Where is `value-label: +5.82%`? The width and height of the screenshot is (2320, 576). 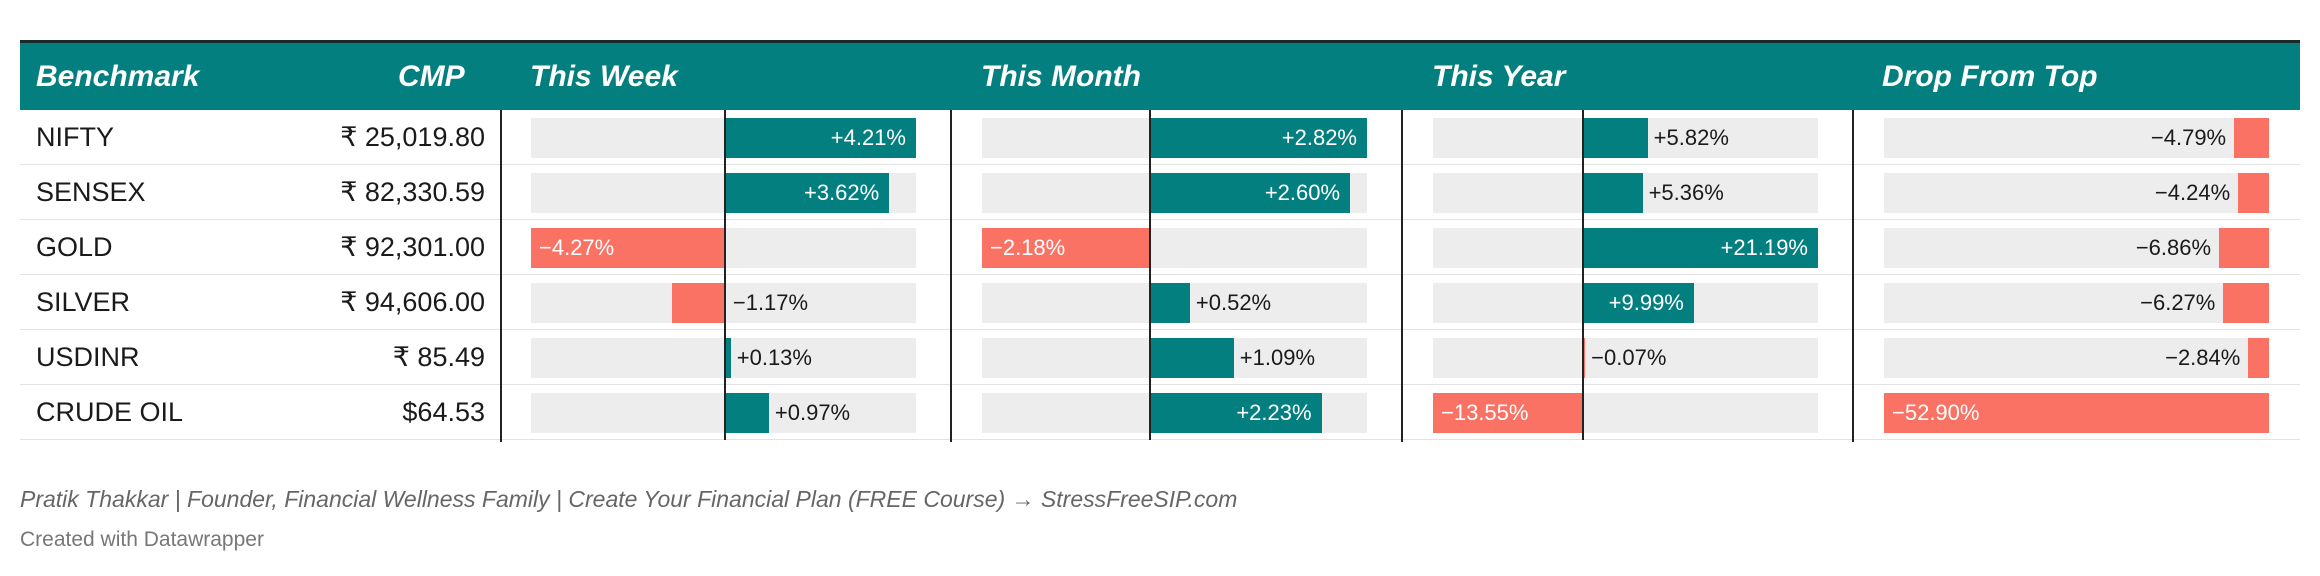
value-label: +5.82% is located at coordinates (1691, 137).